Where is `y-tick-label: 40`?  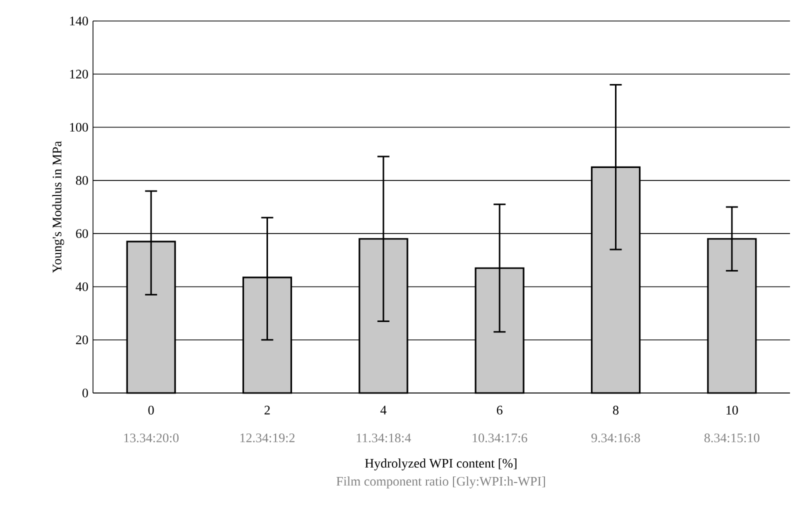 y-tick-label: 40 is located at coordinates (82, 287).